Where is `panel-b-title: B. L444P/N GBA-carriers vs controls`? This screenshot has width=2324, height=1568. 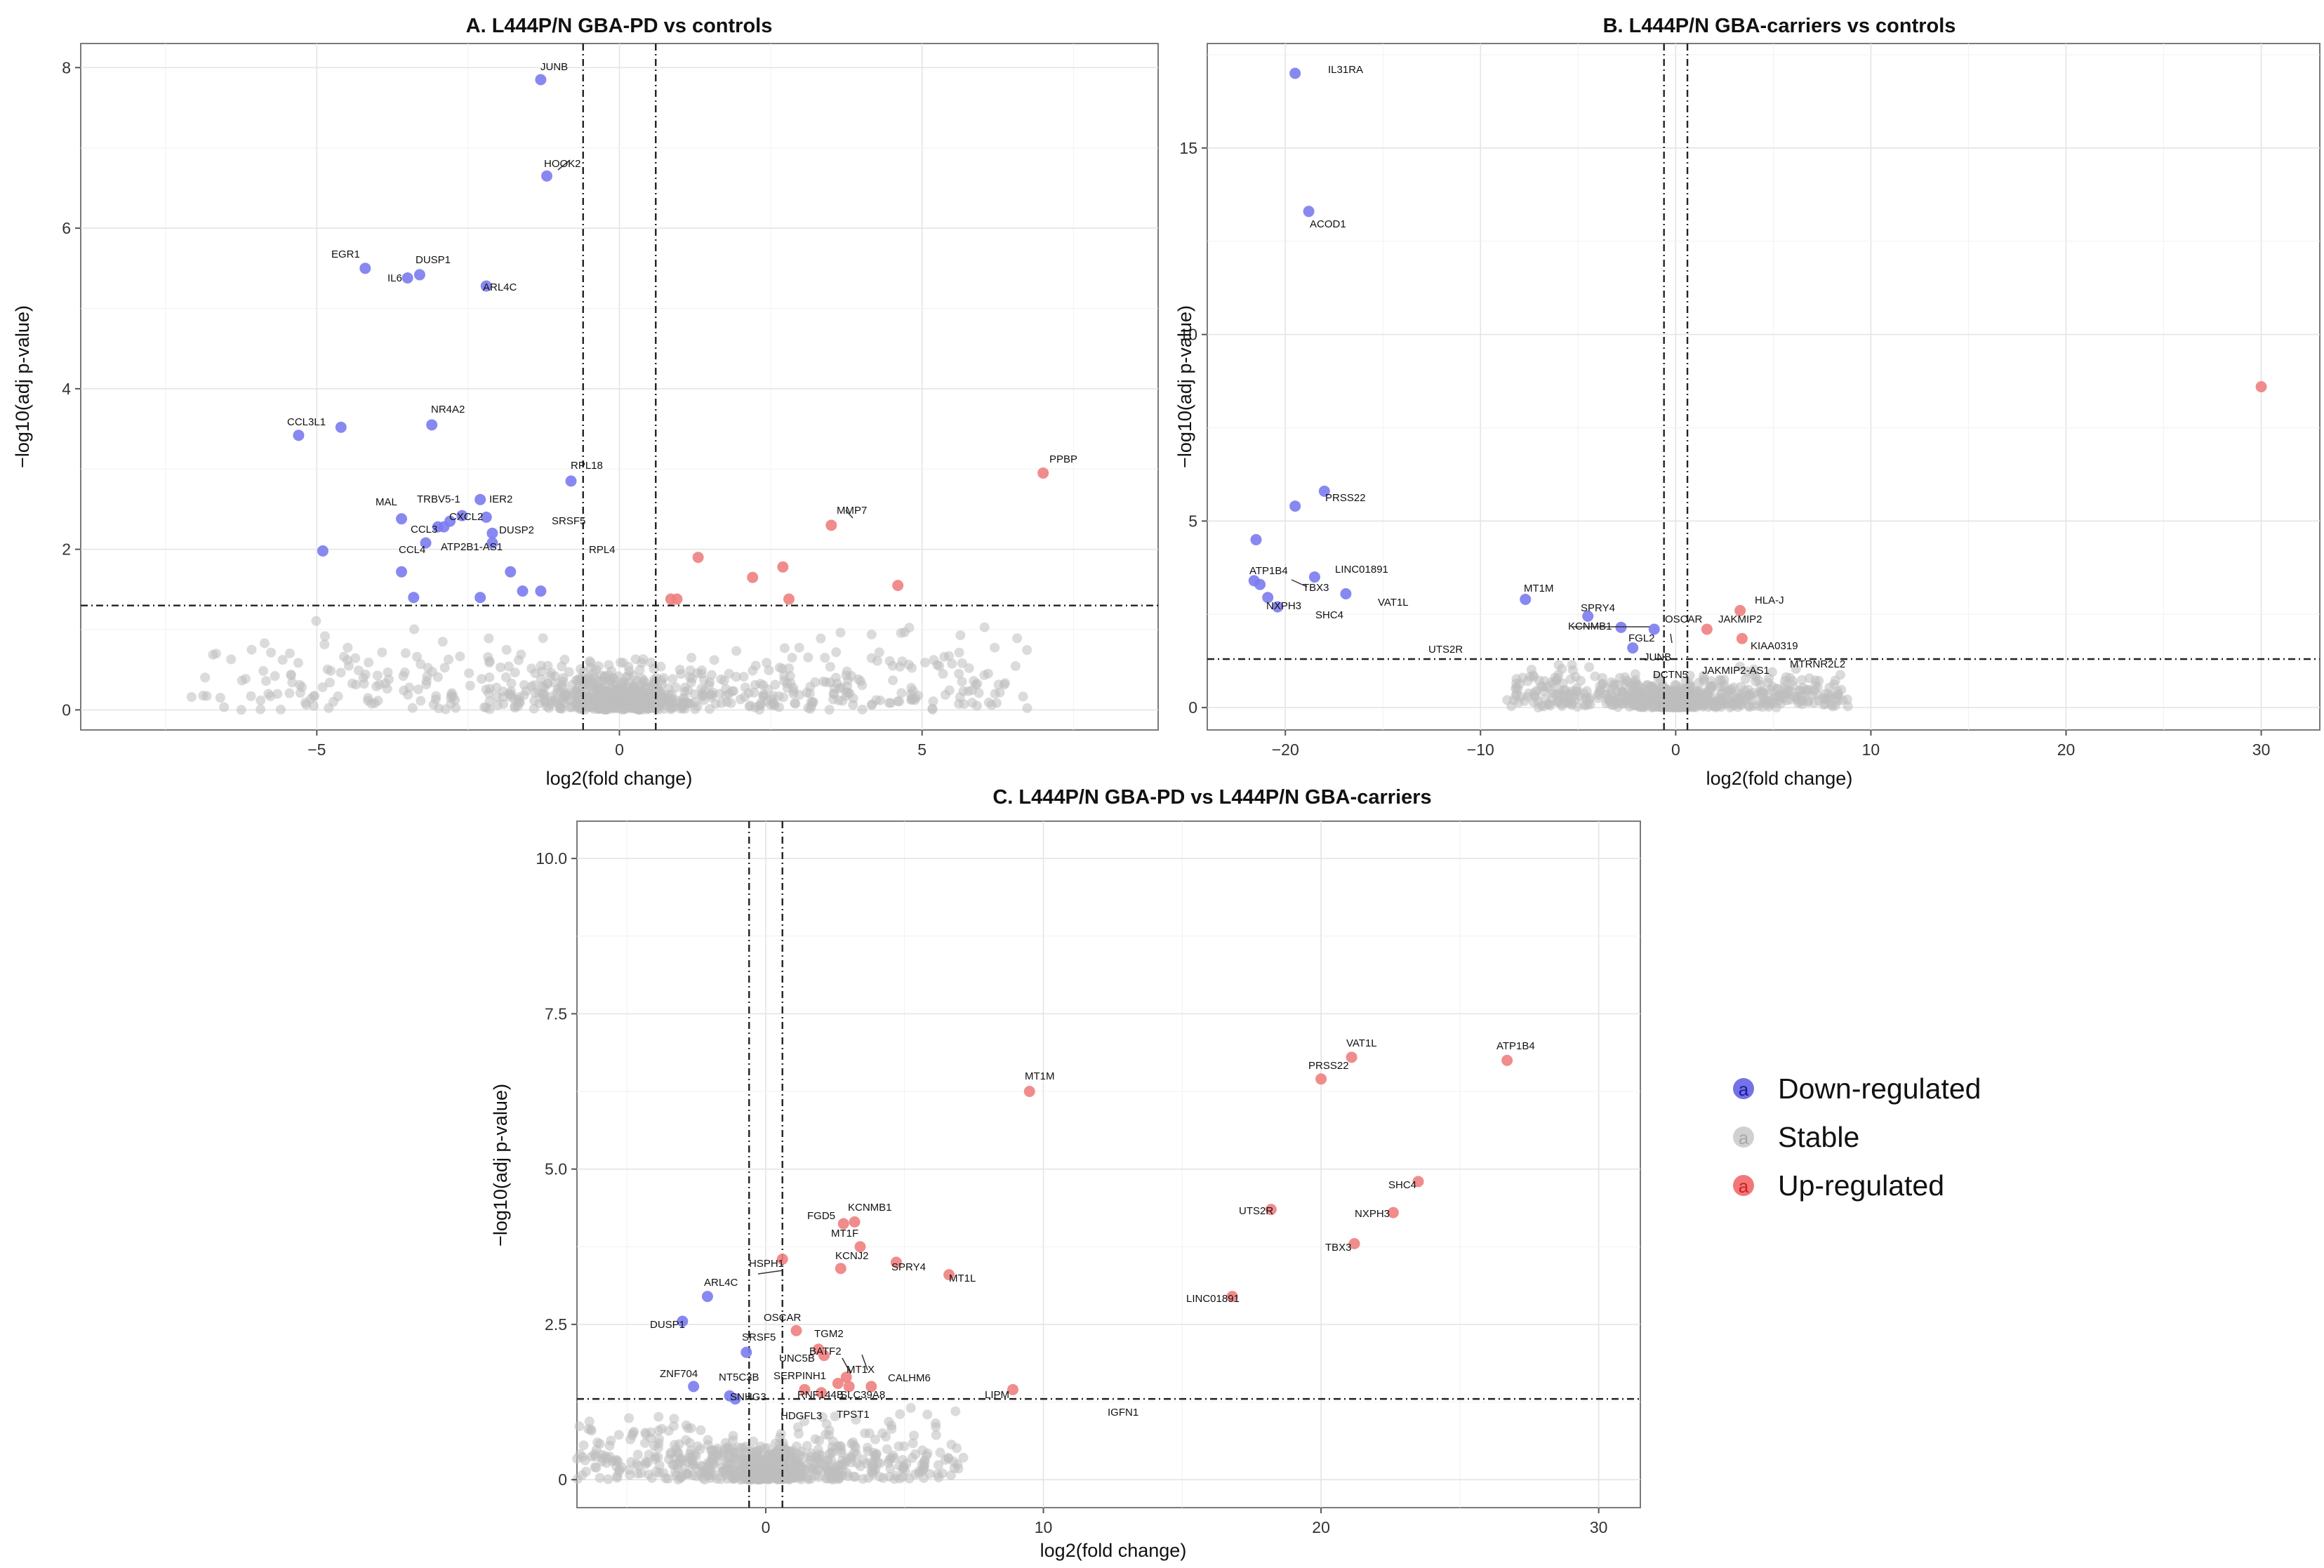
panel-b-title: B. L444P/N GBA-carriers vs controls is located at coordinates (1779, 26).